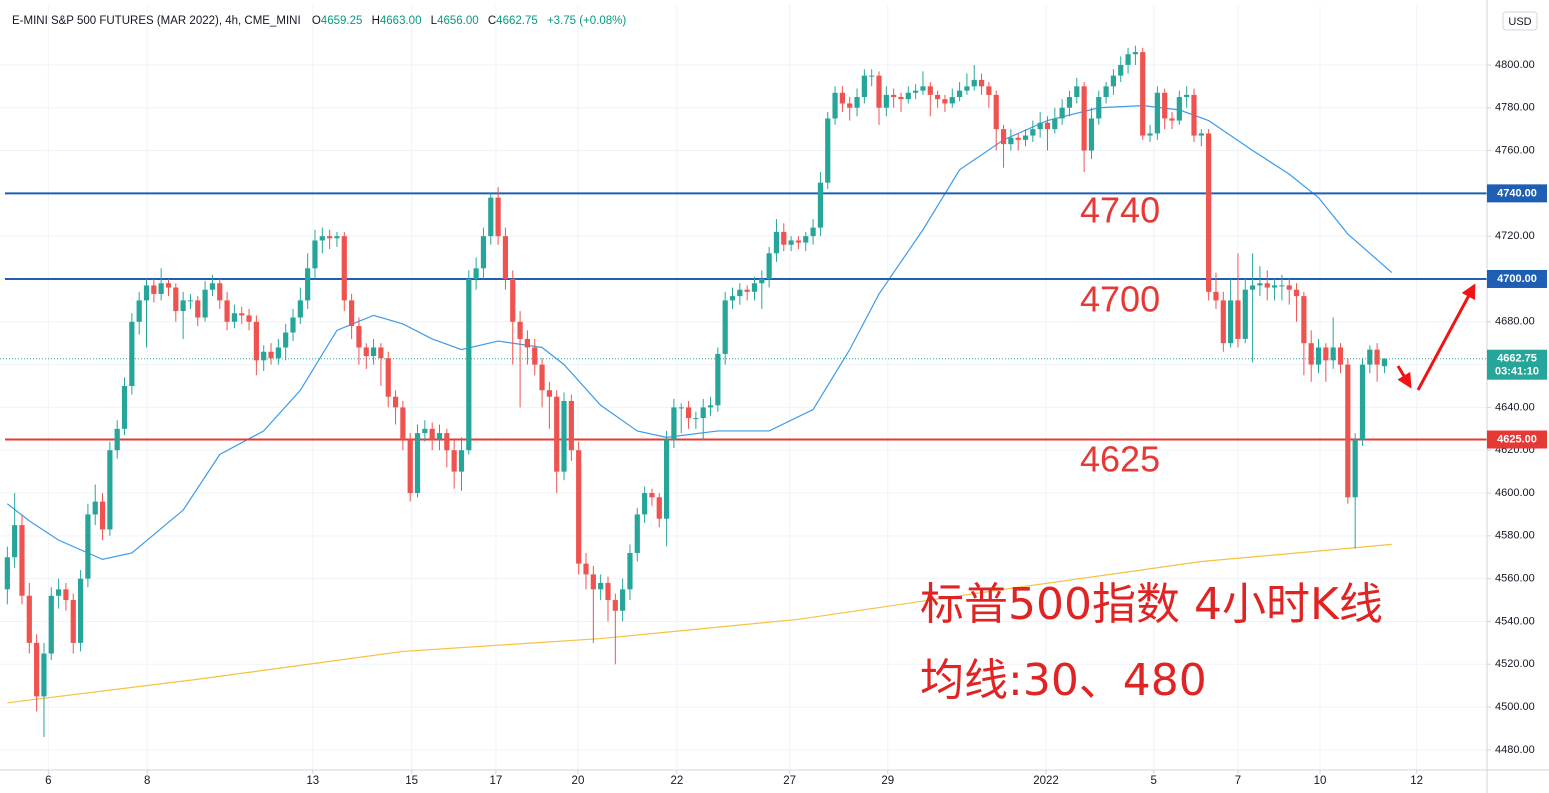  What do you see at coordinates (1063, 680) in the screenshot?
I see `annotation: 均线:30、480` at bounding box center [1063, 680].